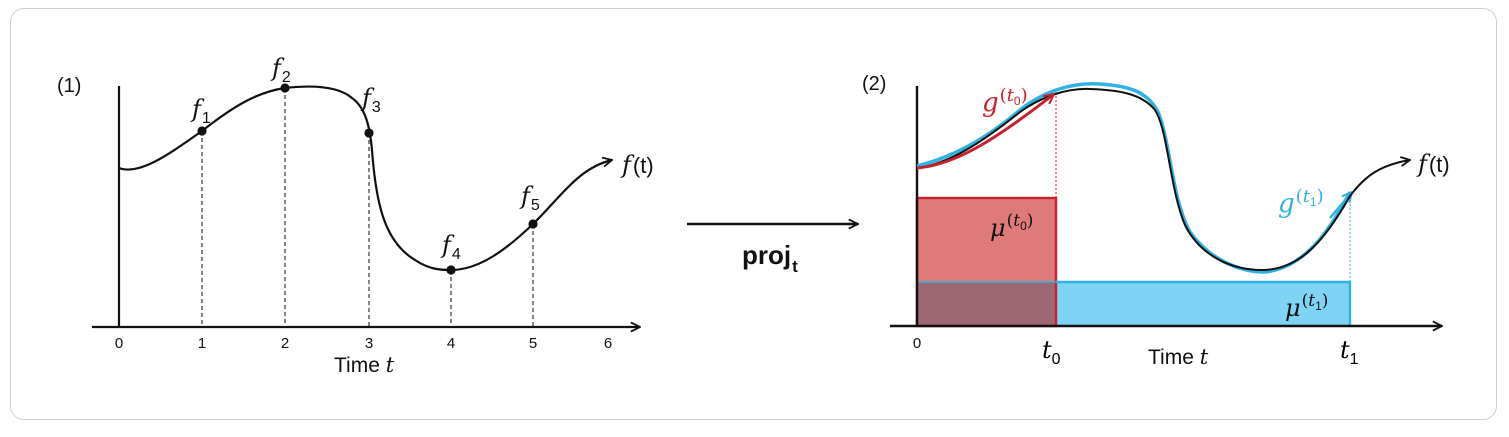 Image resolution: width=1509 pixels, height=437 pixels. What do you see at coordinates (874, 84) in the screenshot?
I see `panel-2-label: (2)` at bounding box center [874, 84].